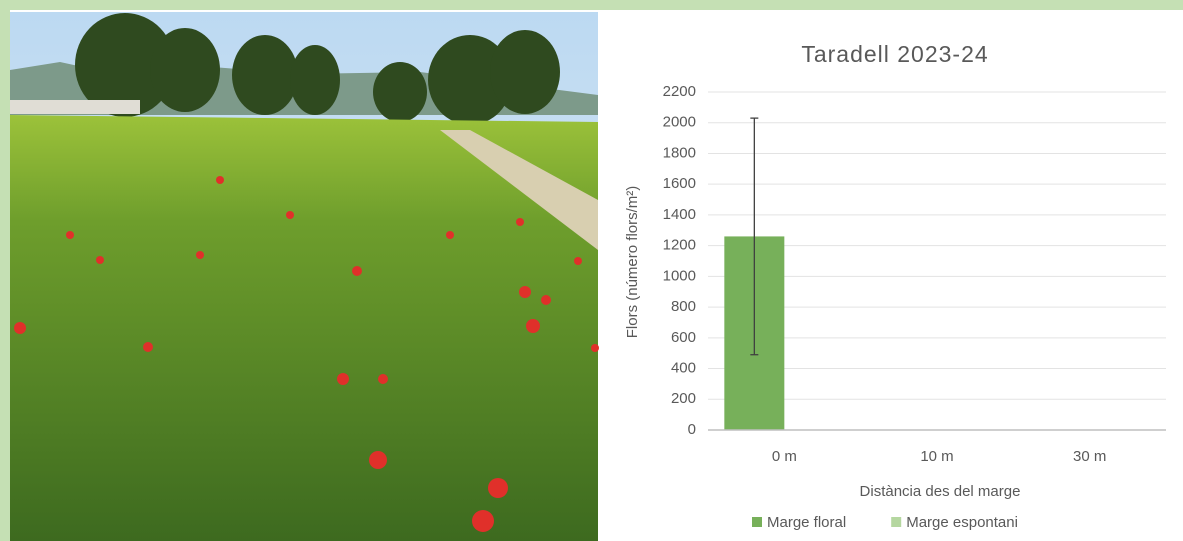 This screenshot has width=1183, height=541. I want to click on y-tick-label: 800, so click(683, 306).